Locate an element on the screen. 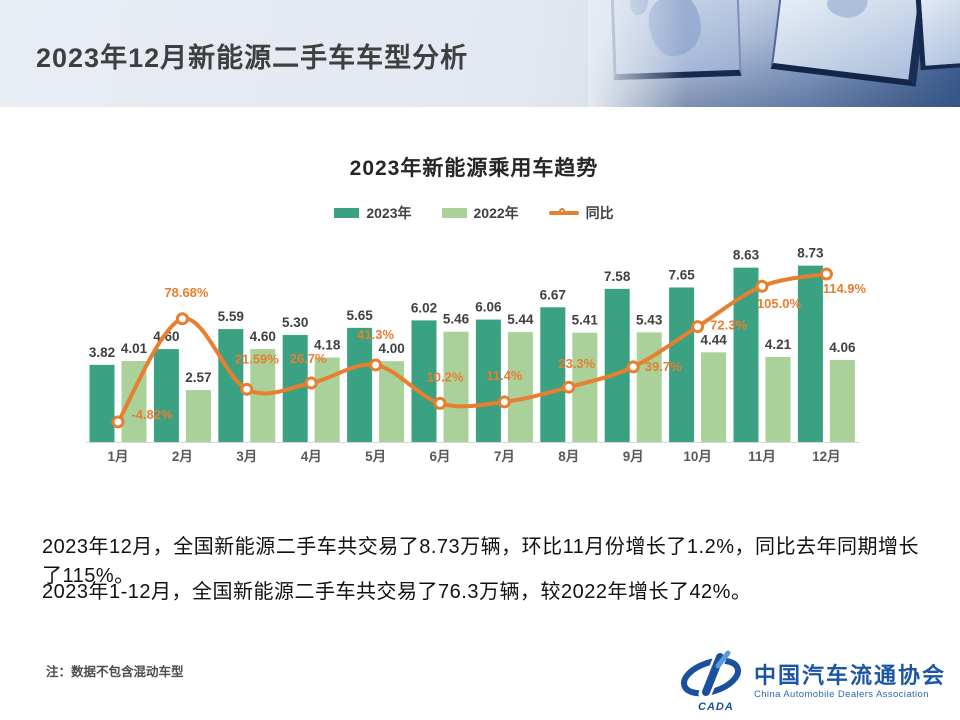 The image size is (960, 720). value-label: 5.59 is located at coordinates (231, 316).